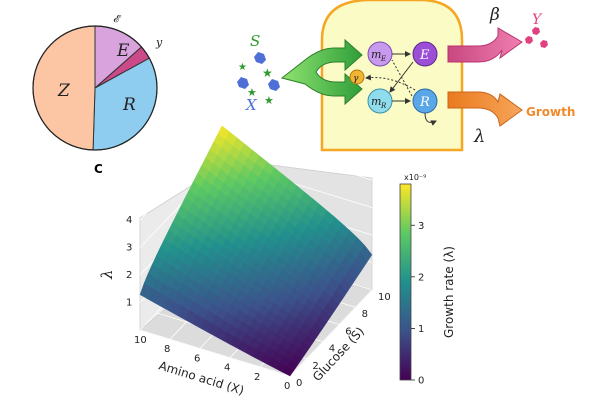 The width and height of the screenshot is (600, 400). Describe the element at coordinates (227, 368) in the screenshot. I see `x-tick-label: 4` at that location.